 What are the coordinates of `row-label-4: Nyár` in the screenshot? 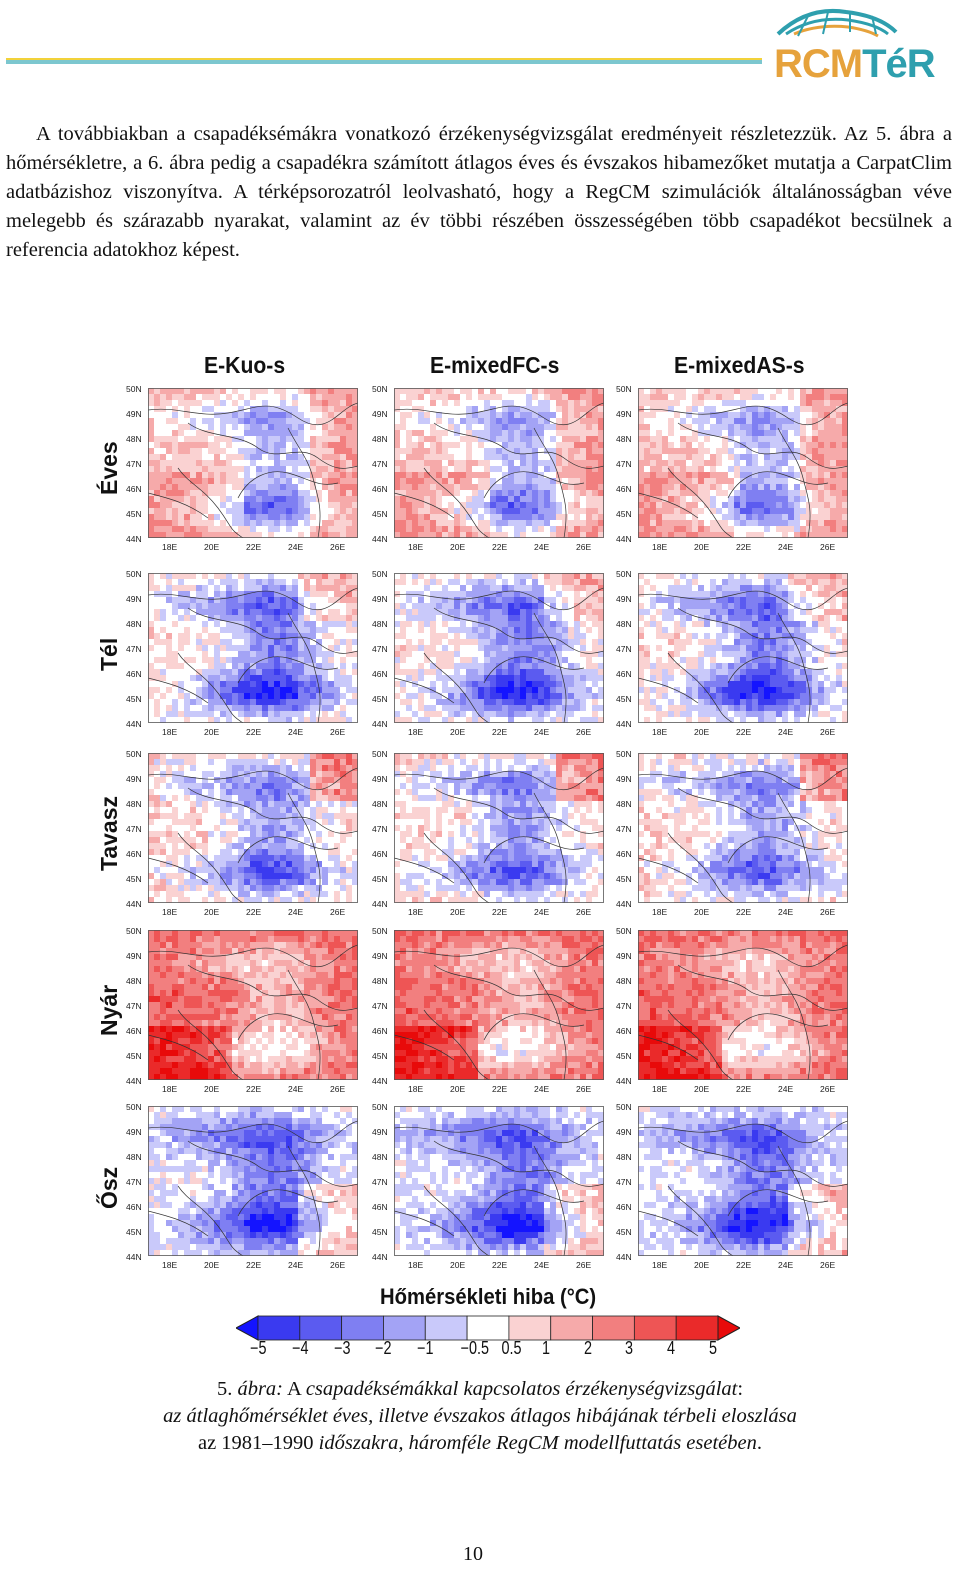 It's located at (109, 1010).